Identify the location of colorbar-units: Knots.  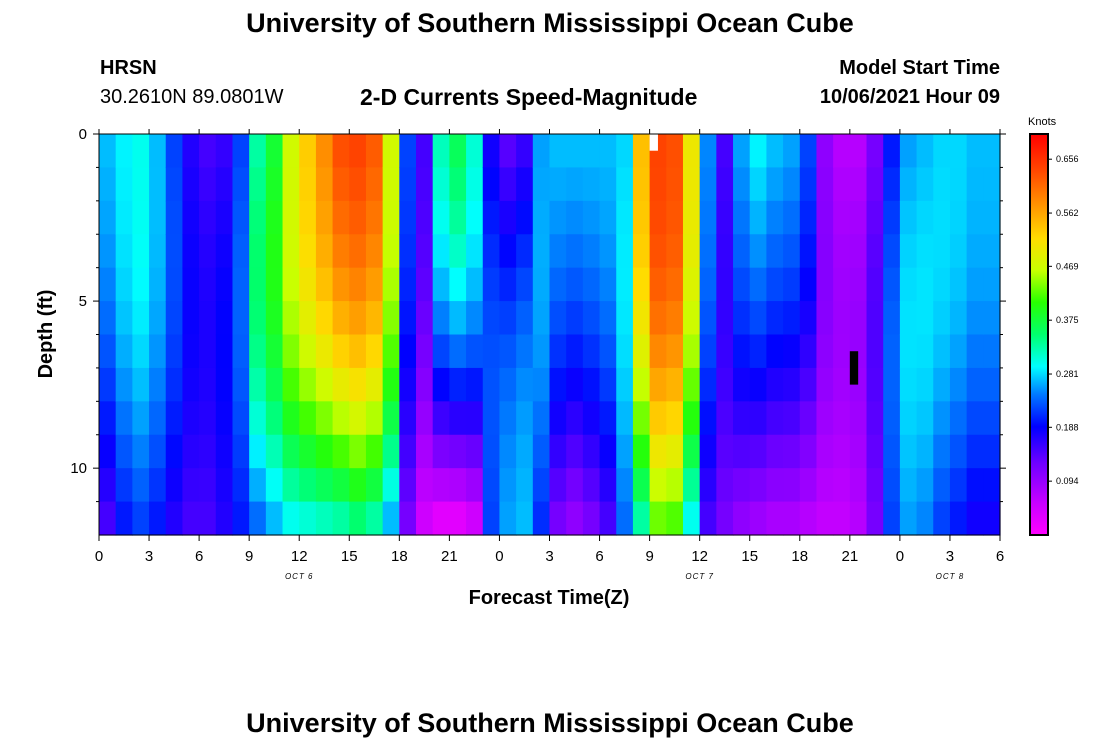
(1042, 122).